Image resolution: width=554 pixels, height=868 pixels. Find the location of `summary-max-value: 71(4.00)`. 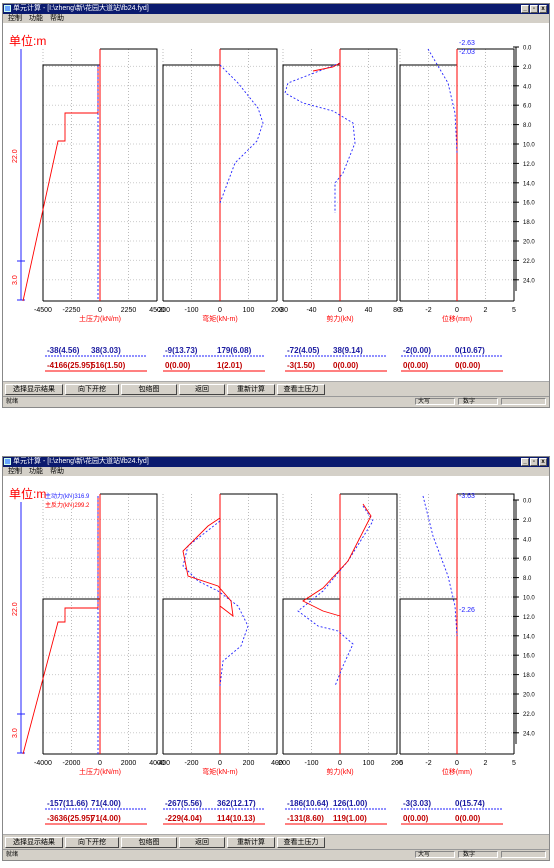

summary-max-value: 71(4.00) is located at coordinates (106, 803).